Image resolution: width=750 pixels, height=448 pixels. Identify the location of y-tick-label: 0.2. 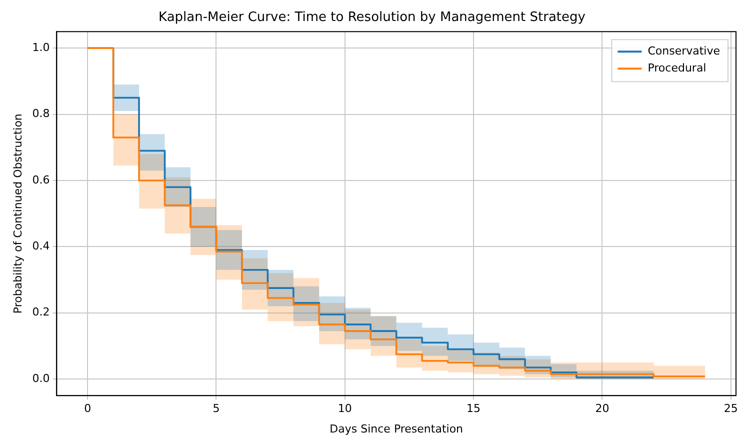
(41, 312).